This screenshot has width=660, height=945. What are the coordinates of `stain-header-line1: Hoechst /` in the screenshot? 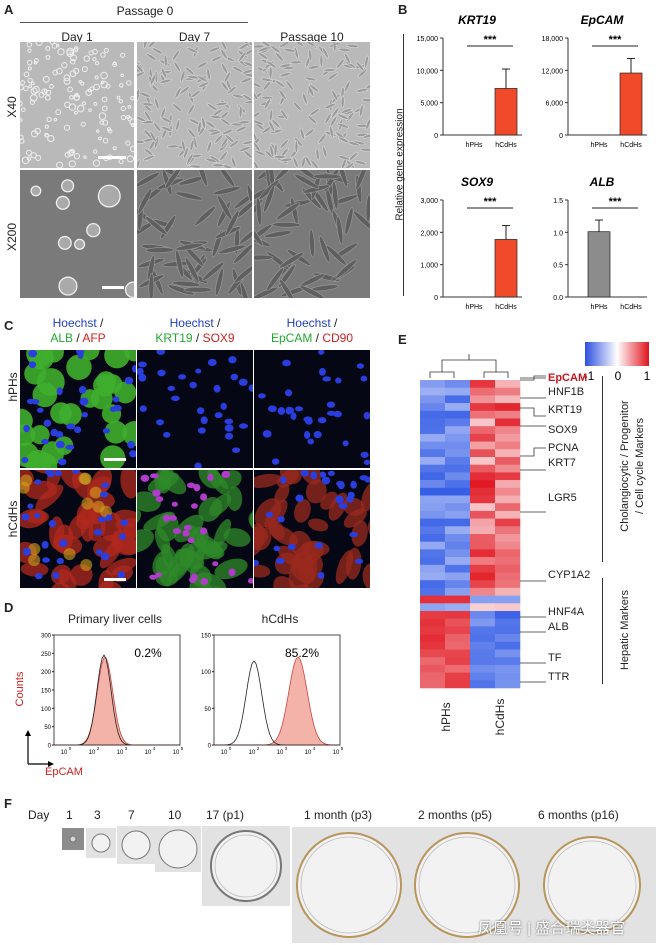 It's located at (195, 323).